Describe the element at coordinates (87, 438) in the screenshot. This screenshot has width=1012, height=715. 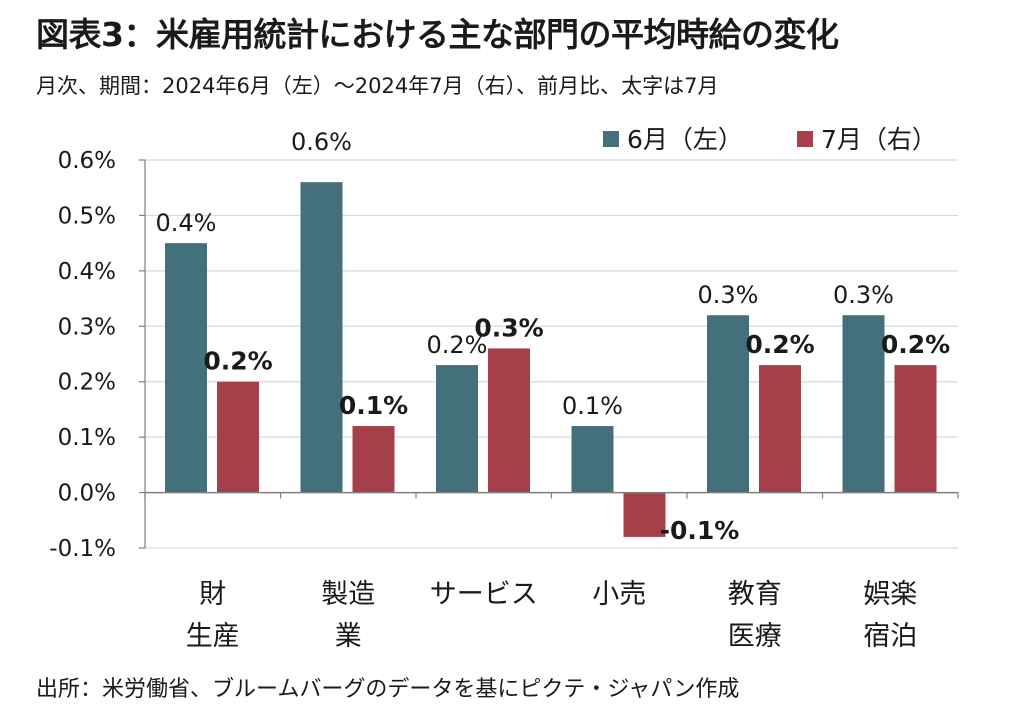
I see `y-tick-label: 0.1%` at that location.